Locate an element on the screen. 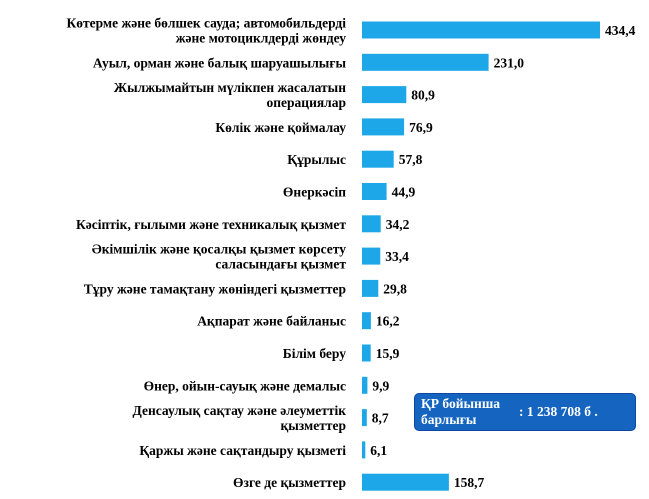 The height and width of the screenshot is (499, 649). value-label-6: 34,2 is located at coordinates (398, 224).